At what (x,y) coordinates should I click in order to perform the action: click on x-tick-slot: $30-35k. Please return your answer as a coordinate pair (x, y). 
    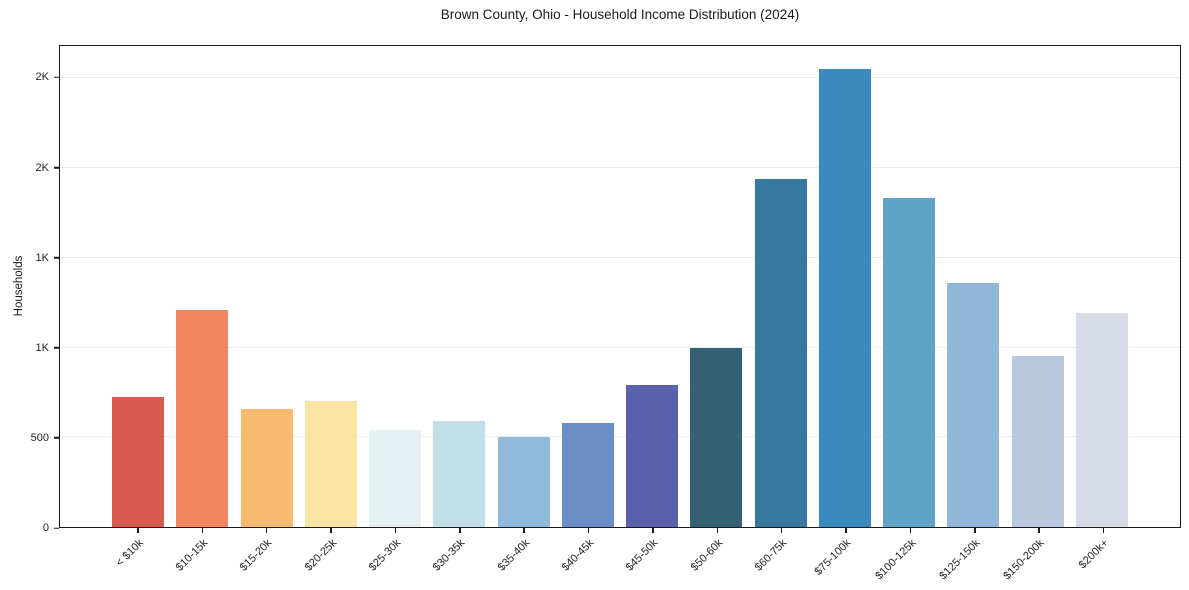
    Looking at the image, I should click on (459, 559).